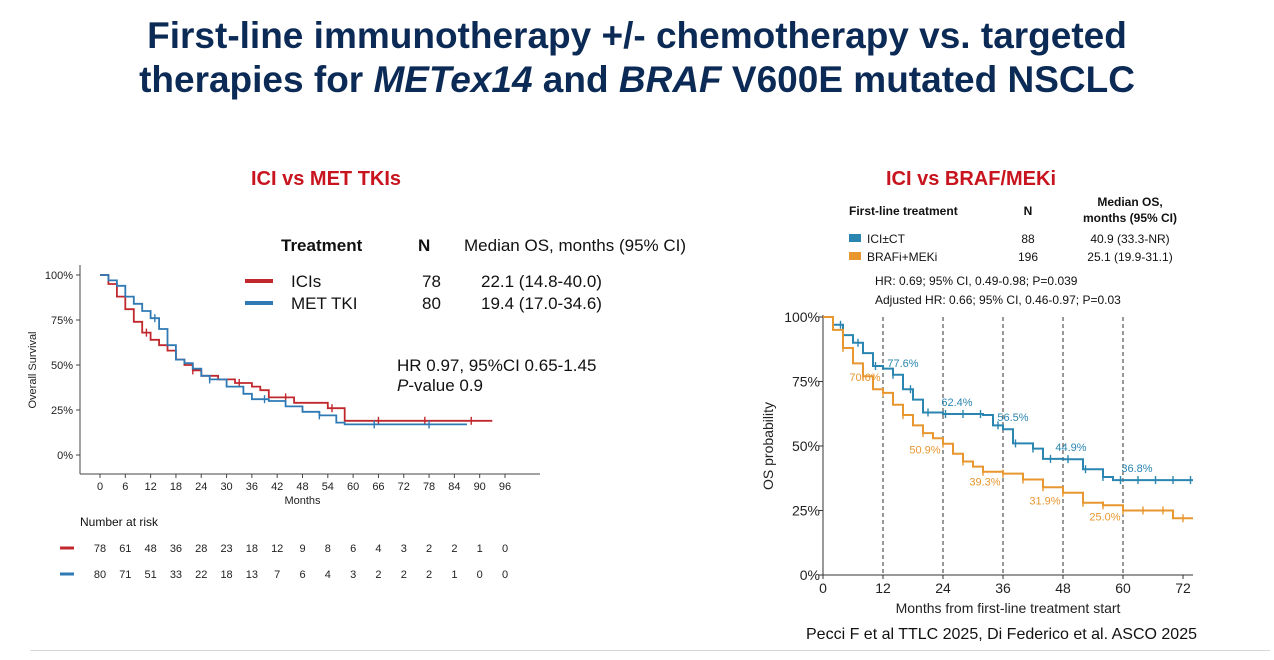 The height and width of the screenshot is (660, 1274). What do you see at coordinates (1130, 218) in the screenshot?
I see `legend-header-median-unit: months (95% CI)` at bounding box center [1130, 218].